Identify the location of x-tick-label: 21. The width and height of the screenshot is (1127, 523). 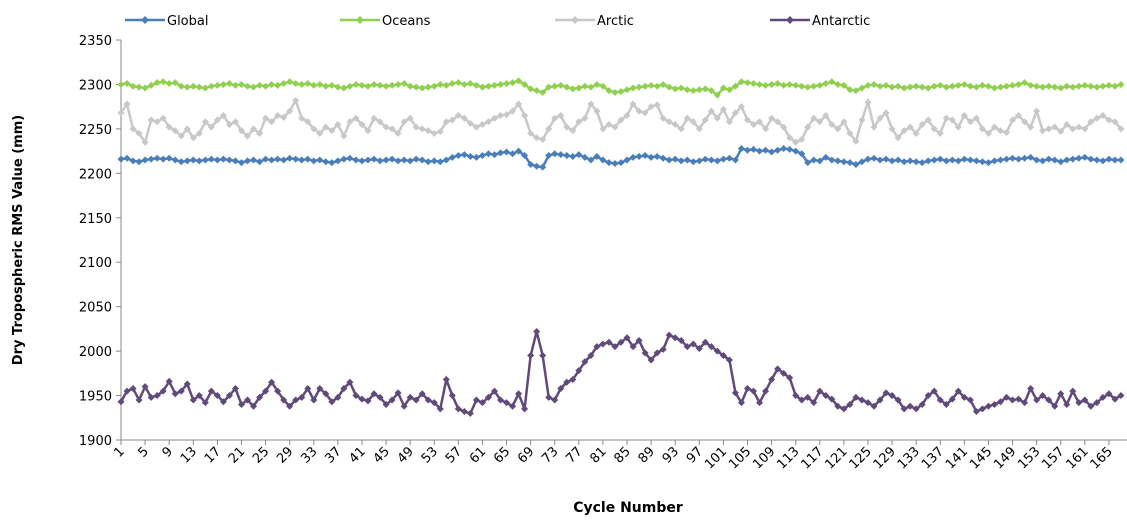
(237, 455).